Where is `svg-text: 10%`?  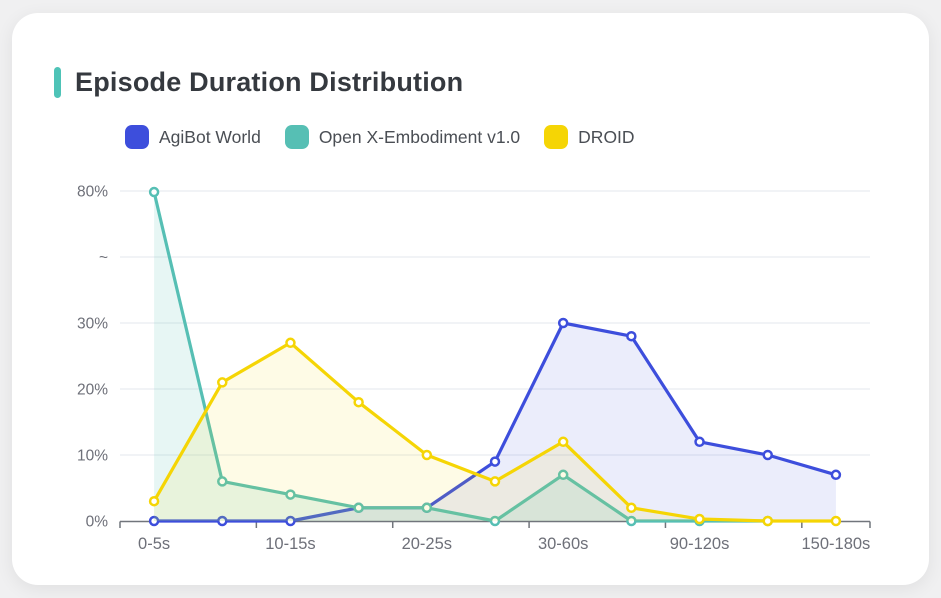 svg-text: 10% is located at coordinates (92, 456).